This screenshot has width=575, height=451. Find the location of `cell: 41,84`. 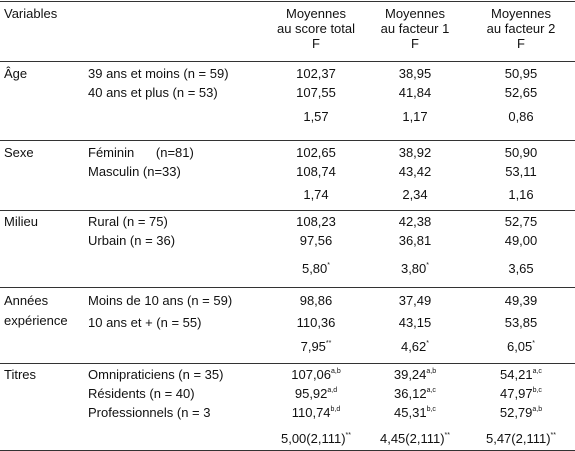

cell: 41,84 is located at coordinates (415, 92).